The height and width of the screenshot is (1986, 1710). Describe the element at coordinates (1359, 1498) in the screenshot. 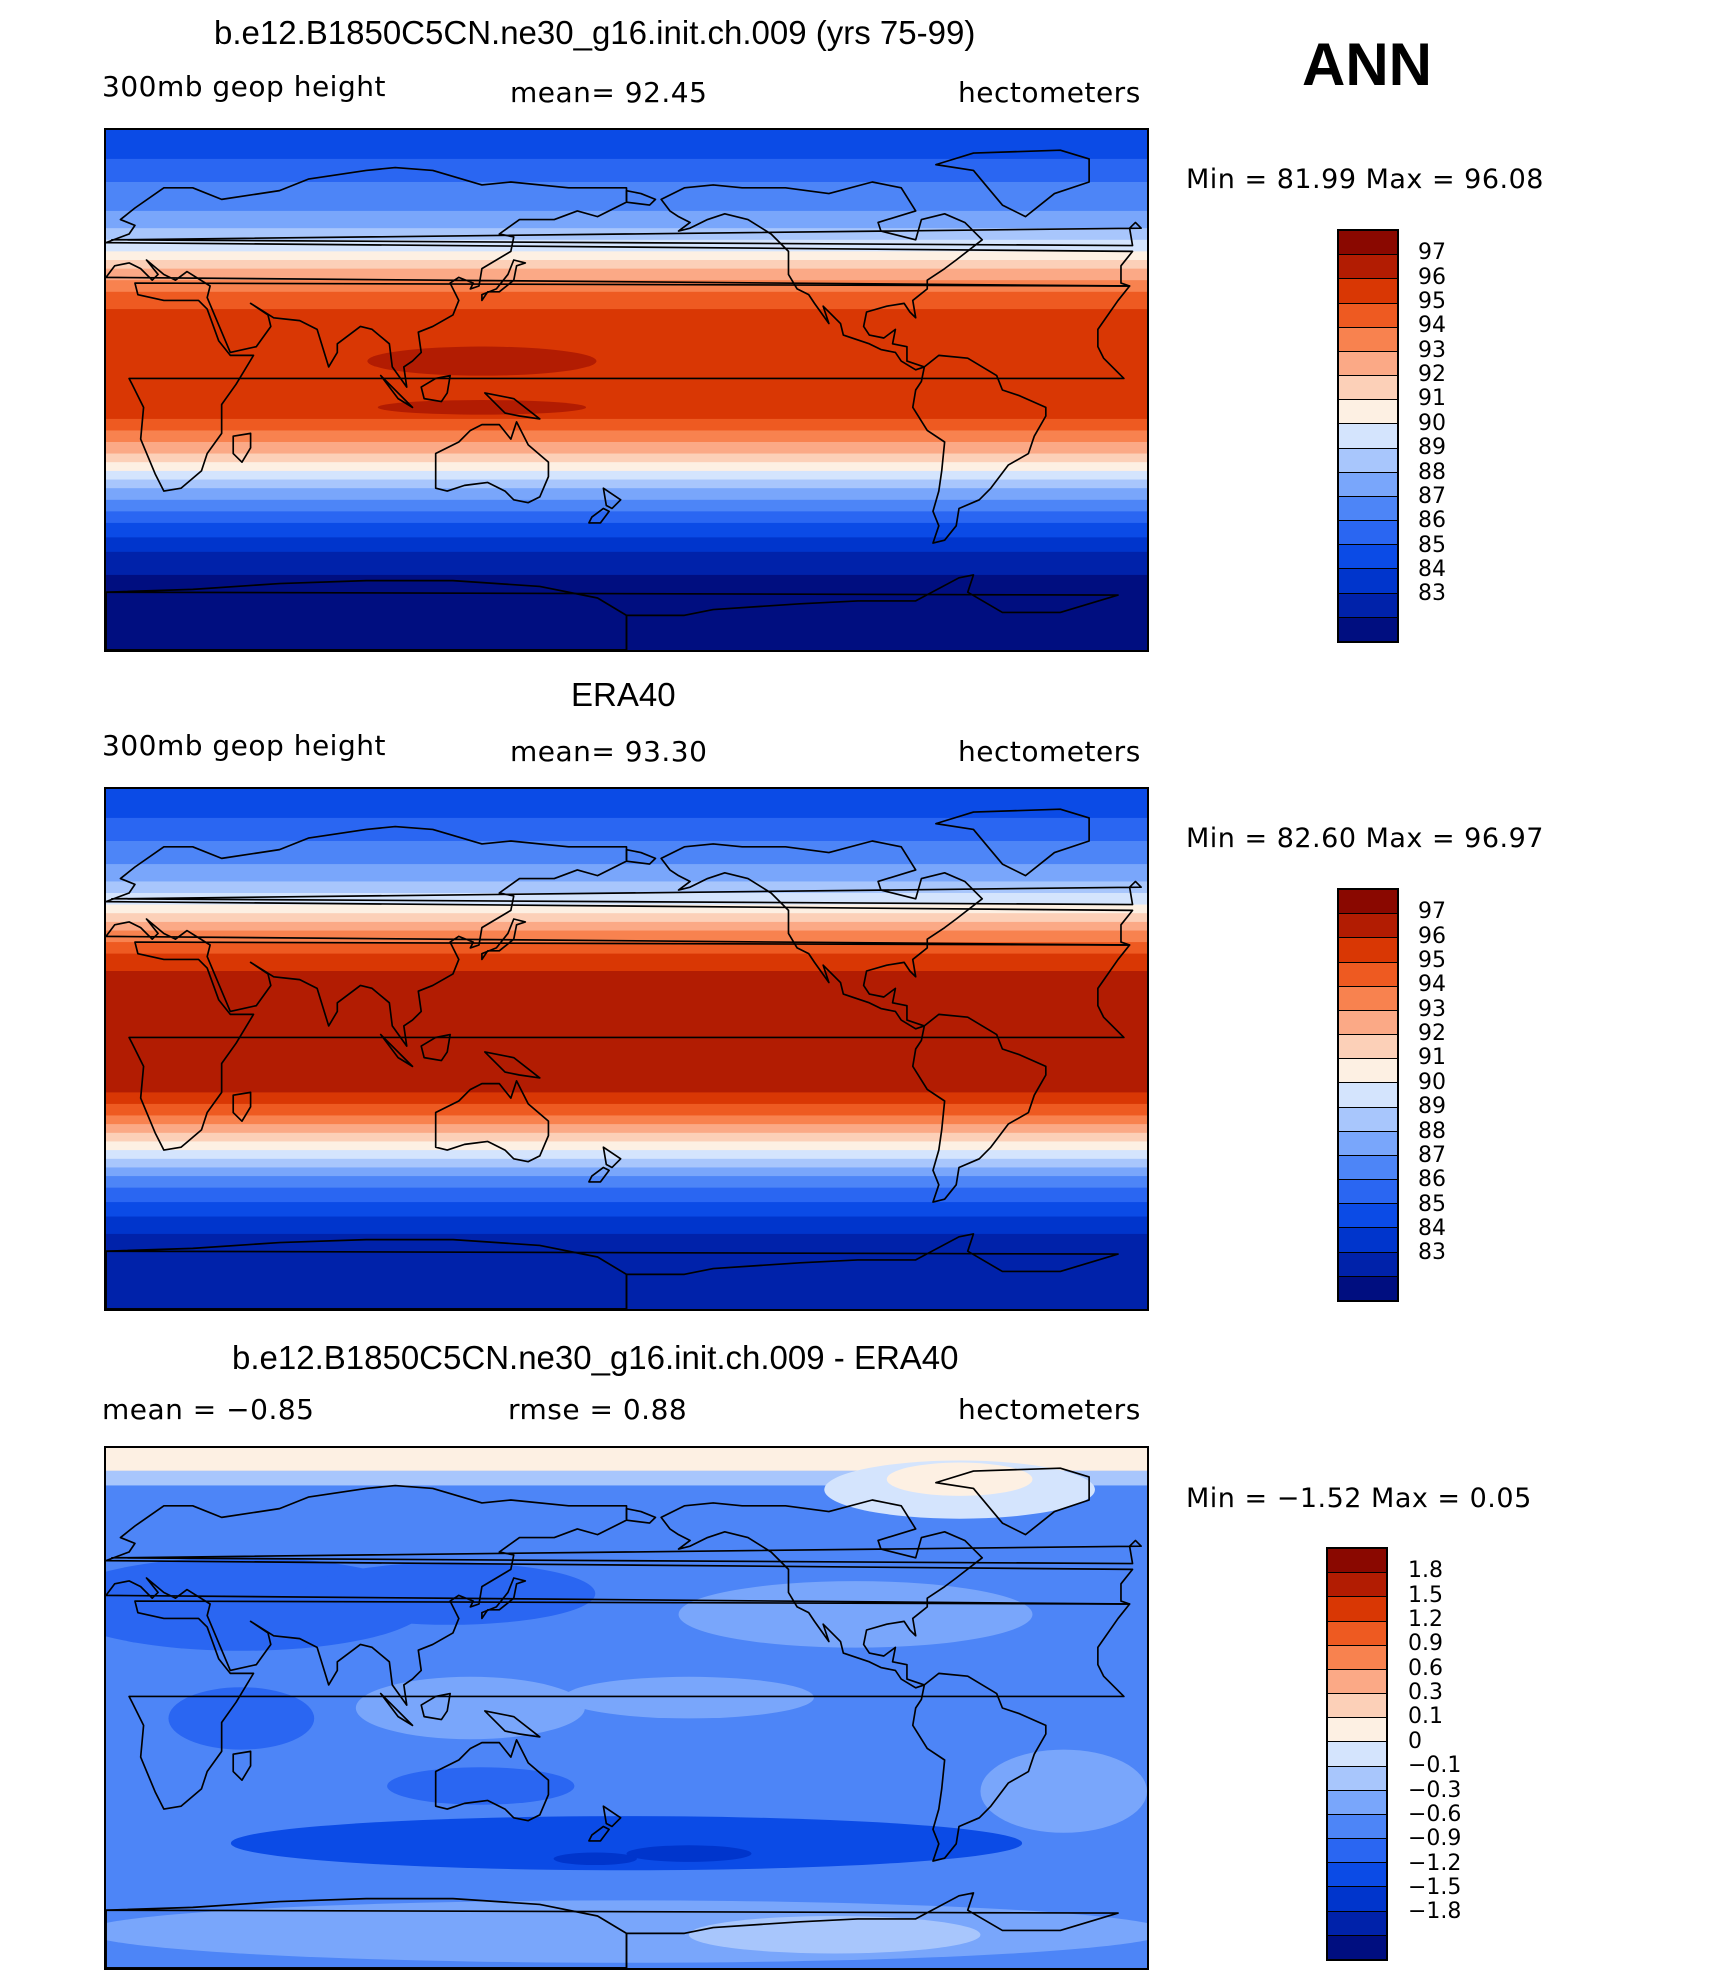

I see `panel-3-min-max: Min = −1.52 Max = 0.05` at that location.